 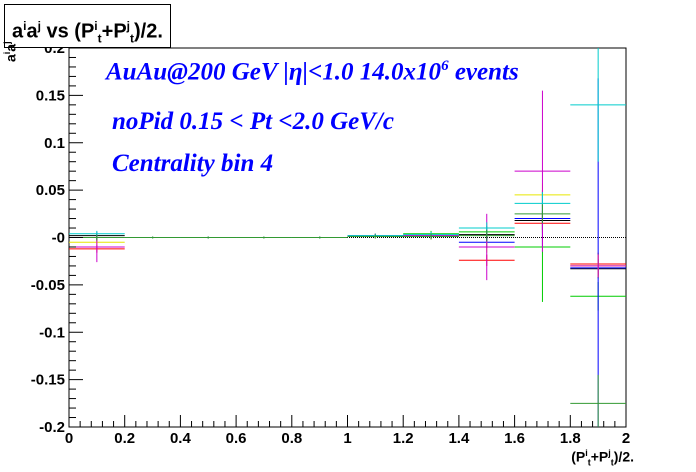 What do you see at coordinates (483, 72) in the screenshot?
I see `annotation-line-1-tail: events` at bounding box center [483, 72].